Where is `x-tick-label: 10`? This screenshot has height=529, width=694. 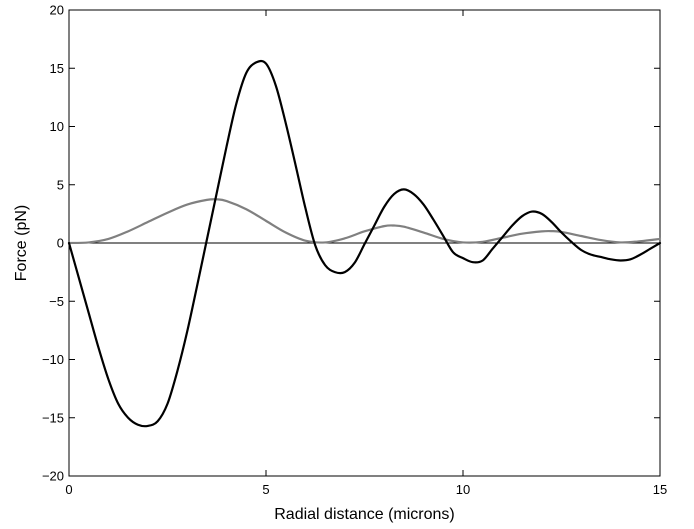 x-tick-label: 10 is located at coordinates (463, 489).